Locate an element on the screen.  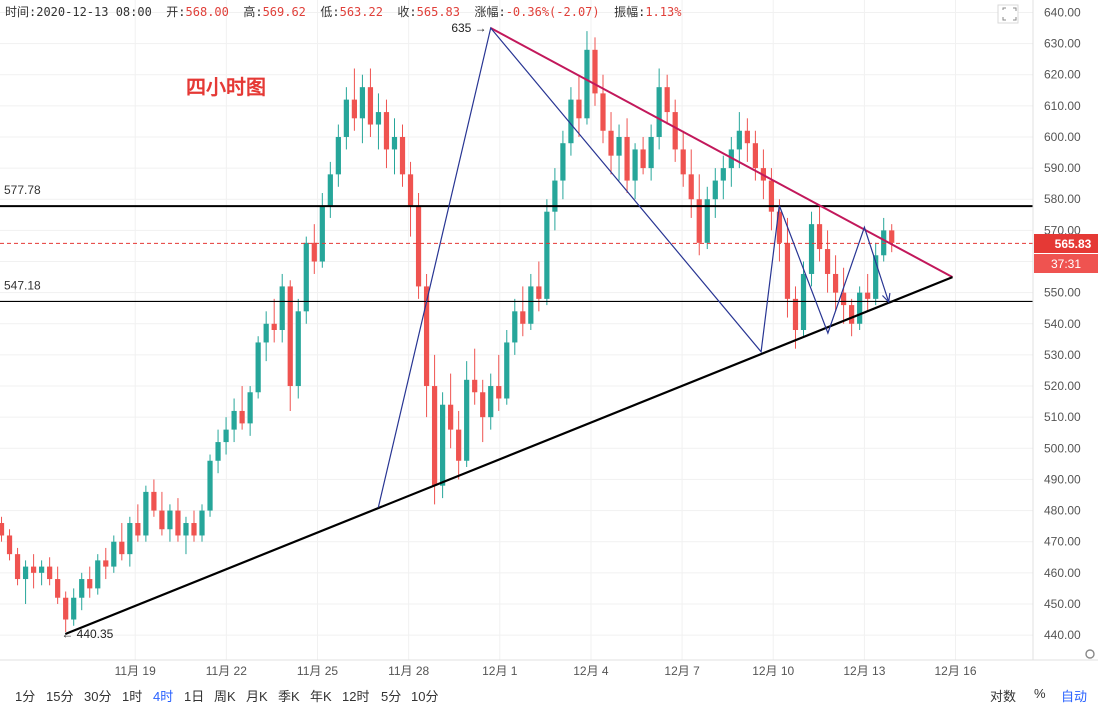
x-tick-label: 12月 13 is located at coordinates (864, 671).